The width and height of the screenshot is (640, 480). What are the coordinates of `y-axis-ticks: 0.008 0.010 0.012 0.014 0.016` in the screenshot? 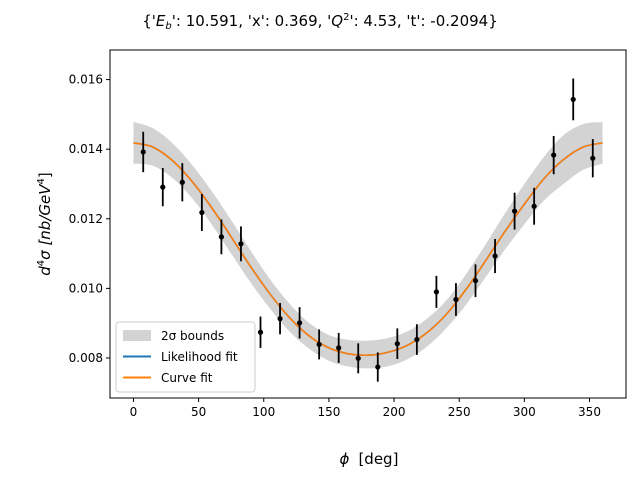 It's located at (89, 219).